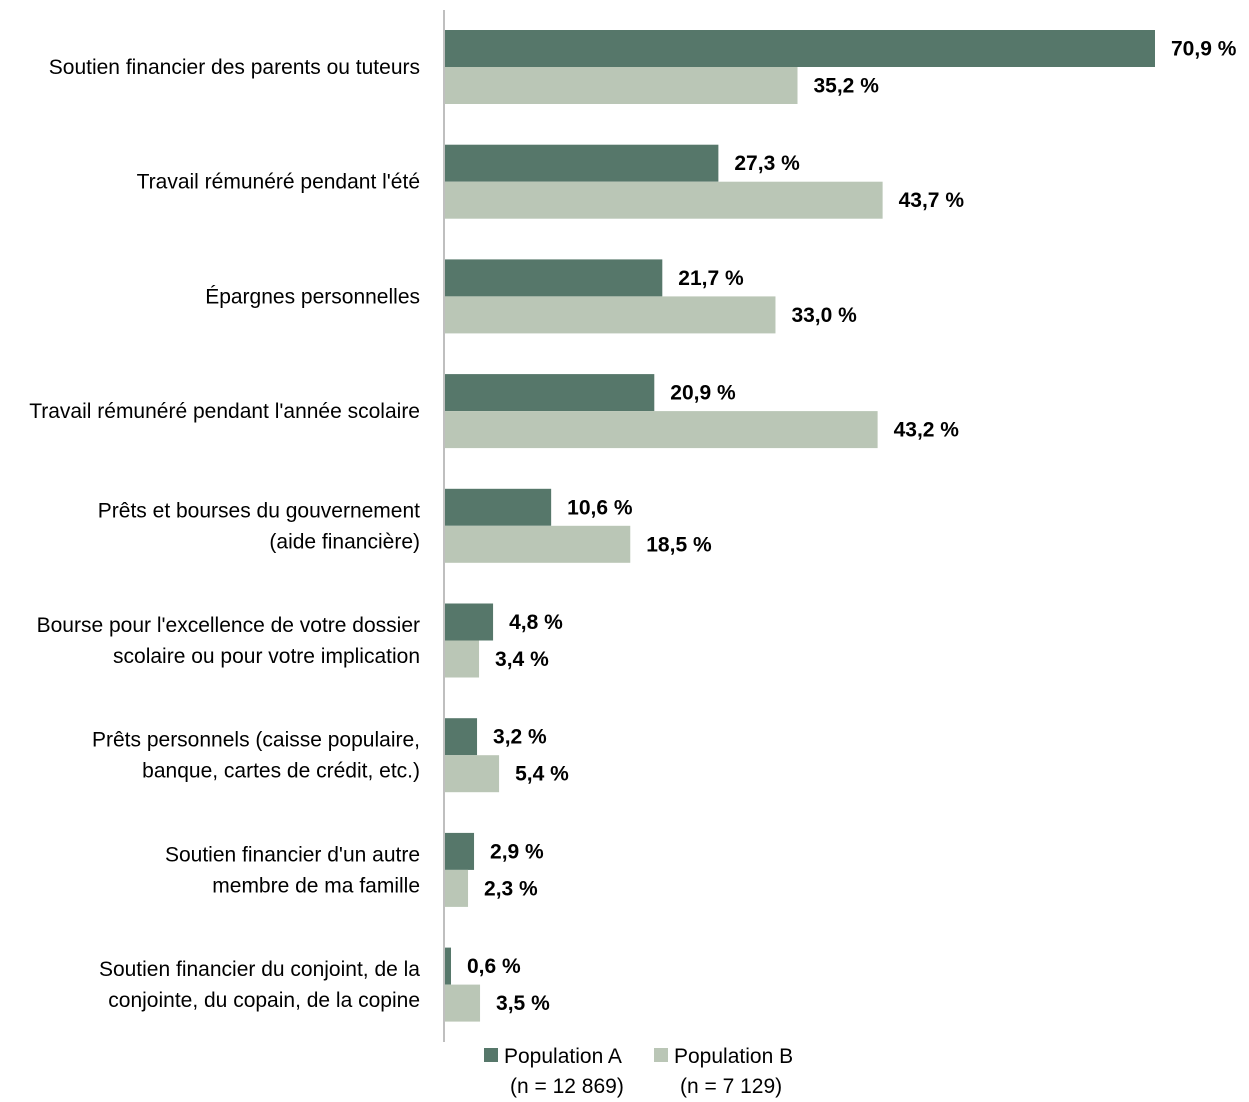  I want to click on data-label: 20,9 %, so click(703, 393).